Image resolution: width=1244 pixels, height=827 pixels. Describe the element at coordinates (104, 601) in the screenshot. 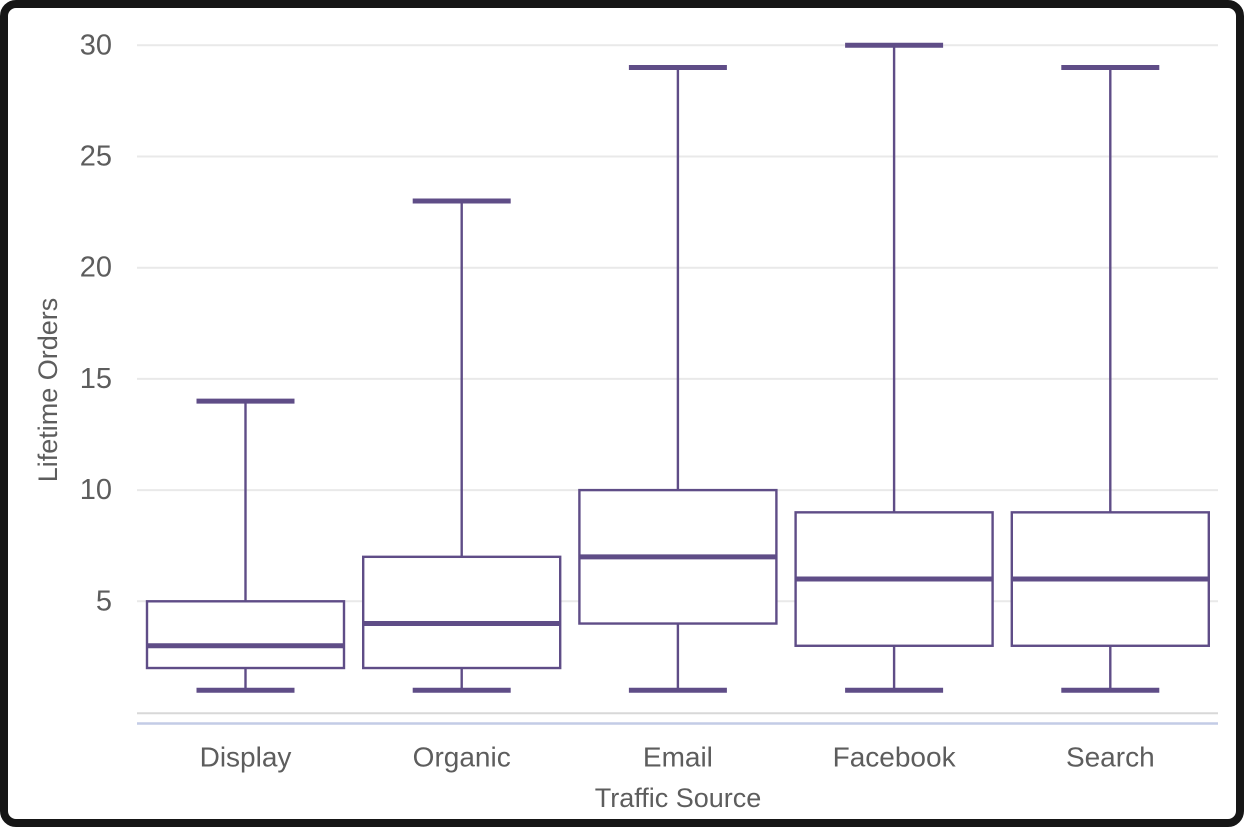

I see `y-tick-label-5: 5` at that location.